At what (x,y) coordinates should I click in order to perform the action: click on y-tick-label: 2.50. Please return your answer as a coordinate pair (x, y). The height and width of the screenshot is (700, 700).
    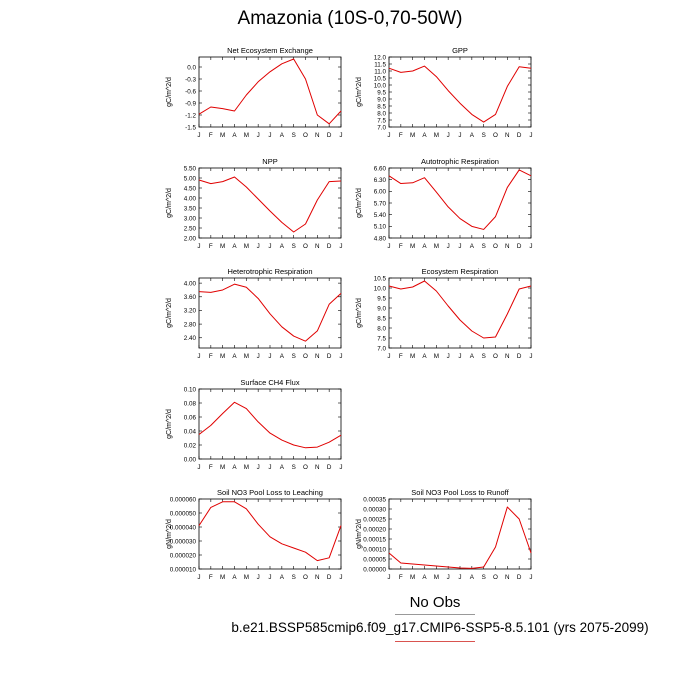
    Looking at the image, I should click on (190, 228).